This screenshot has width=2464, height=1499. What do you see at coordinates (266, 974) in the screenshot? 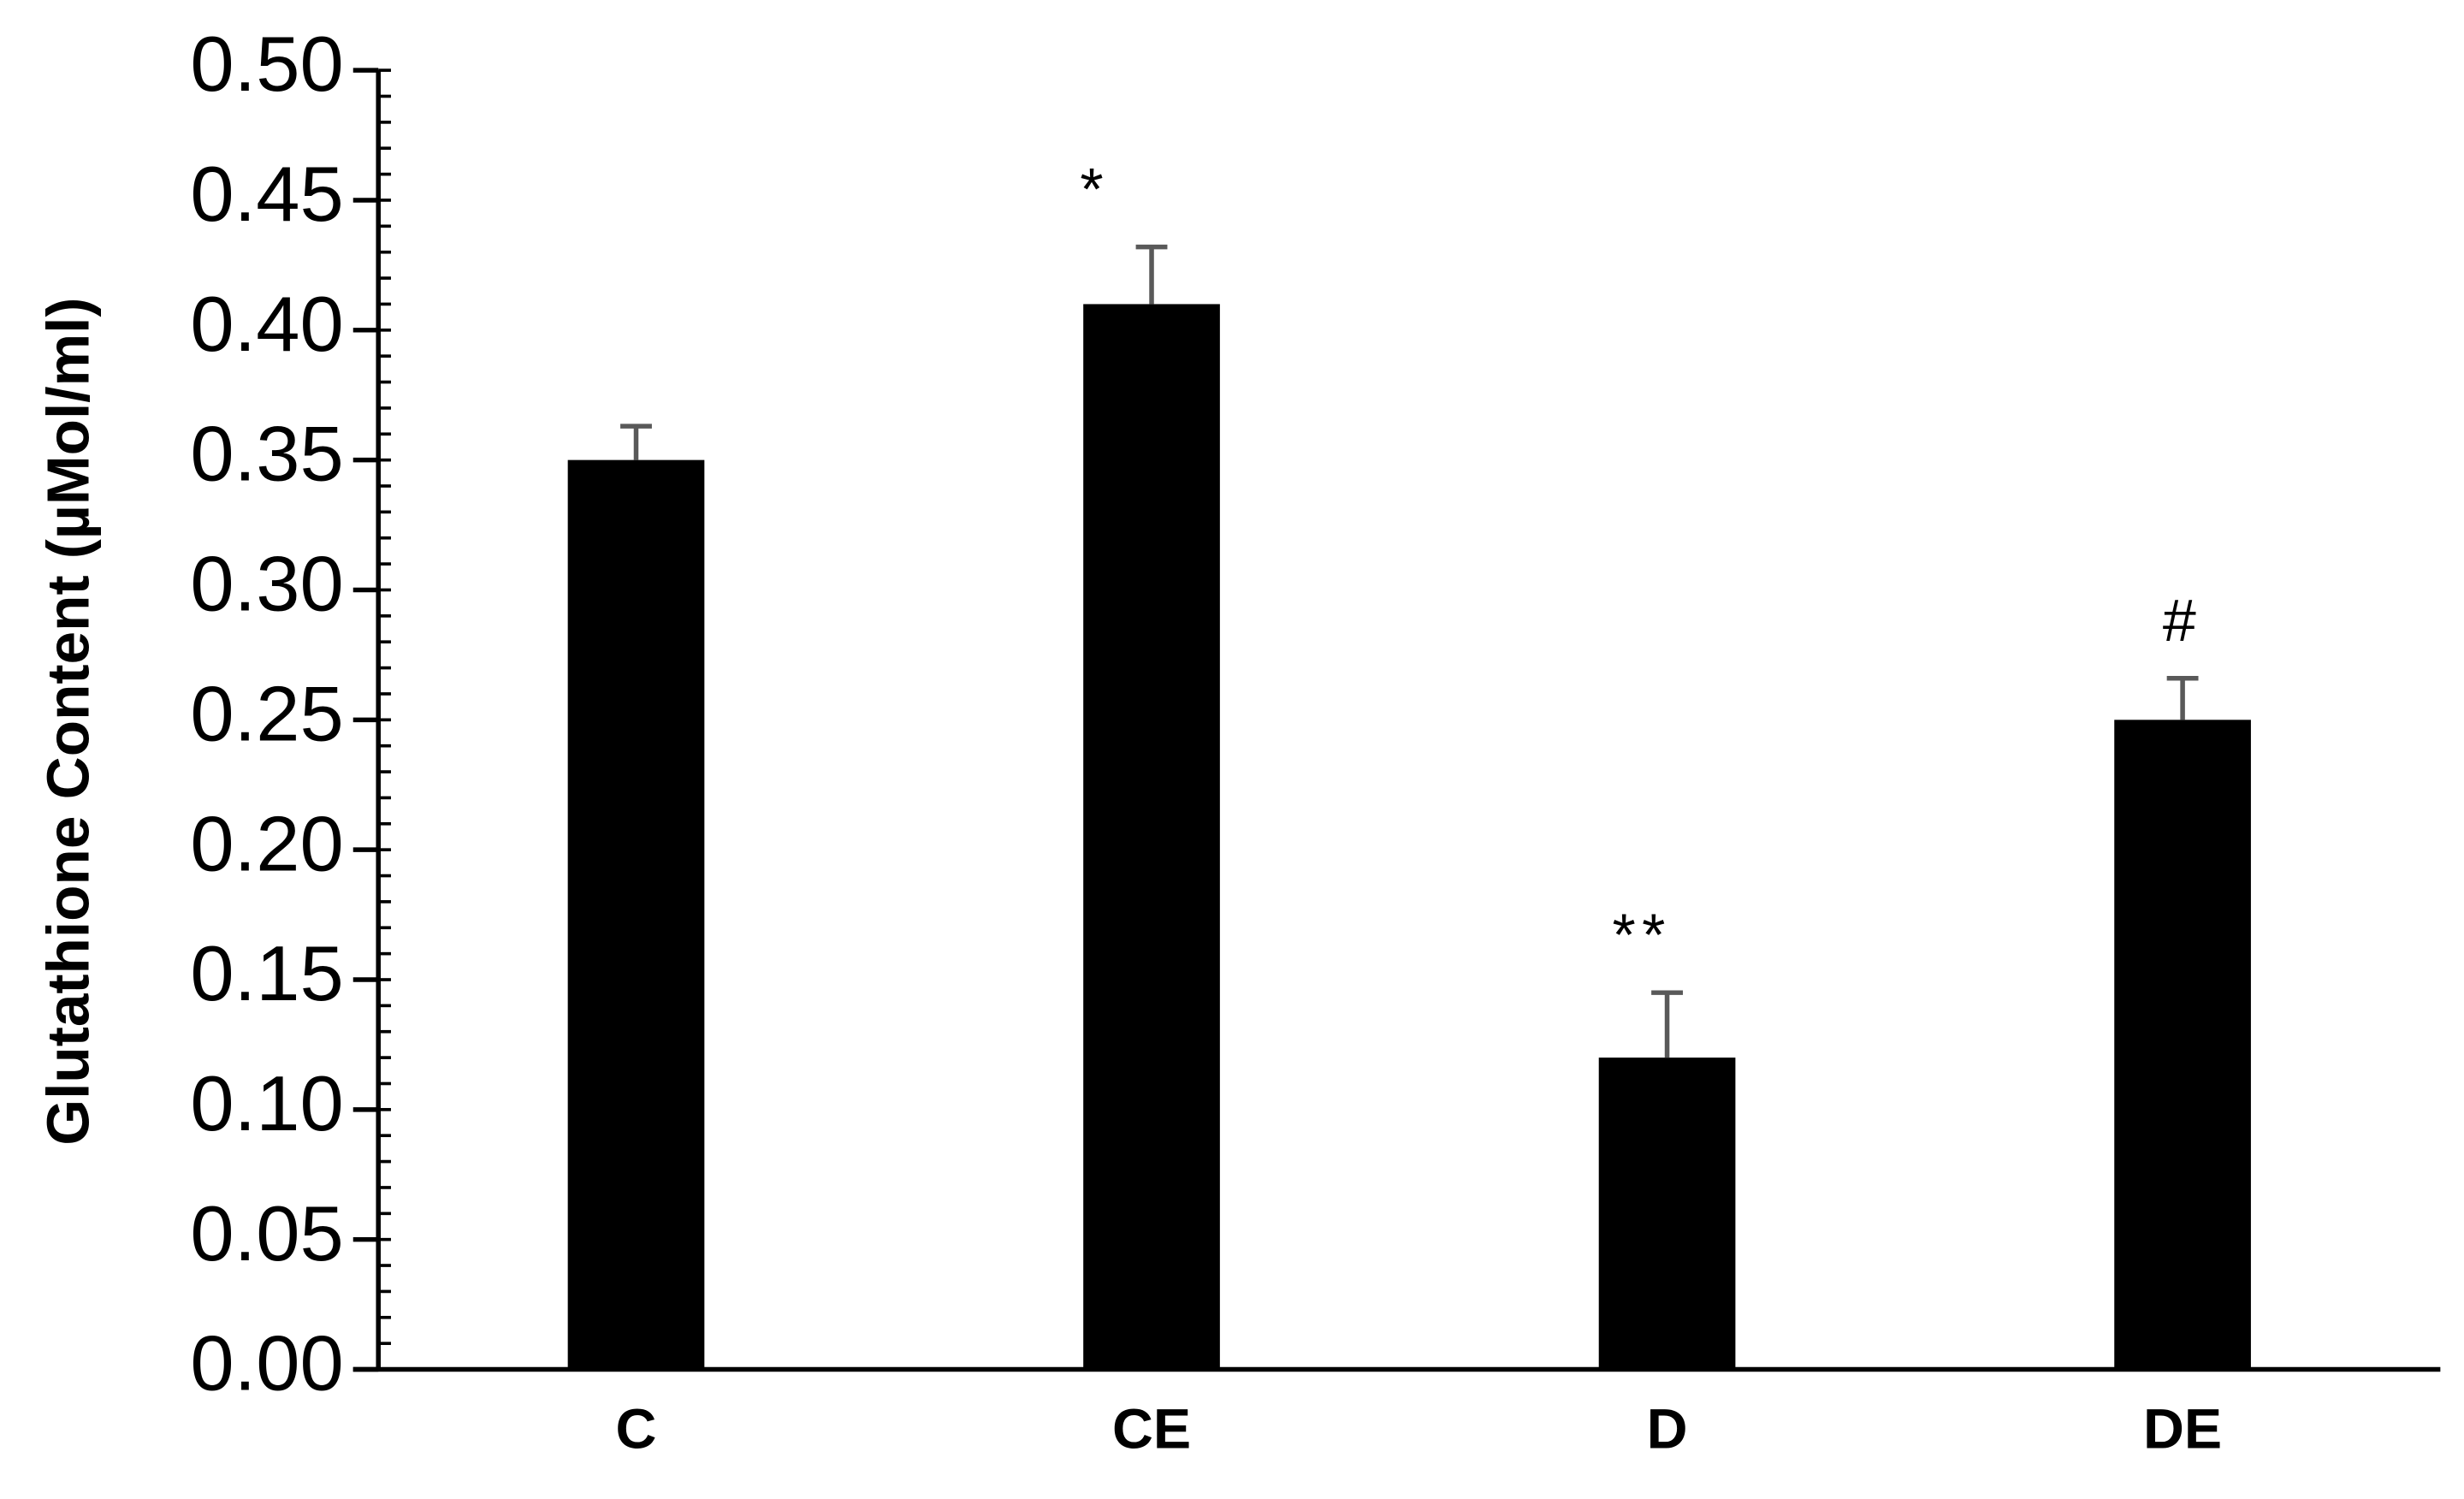
I see `y-tick-label: 0.15` at bounding box center [266, 974].